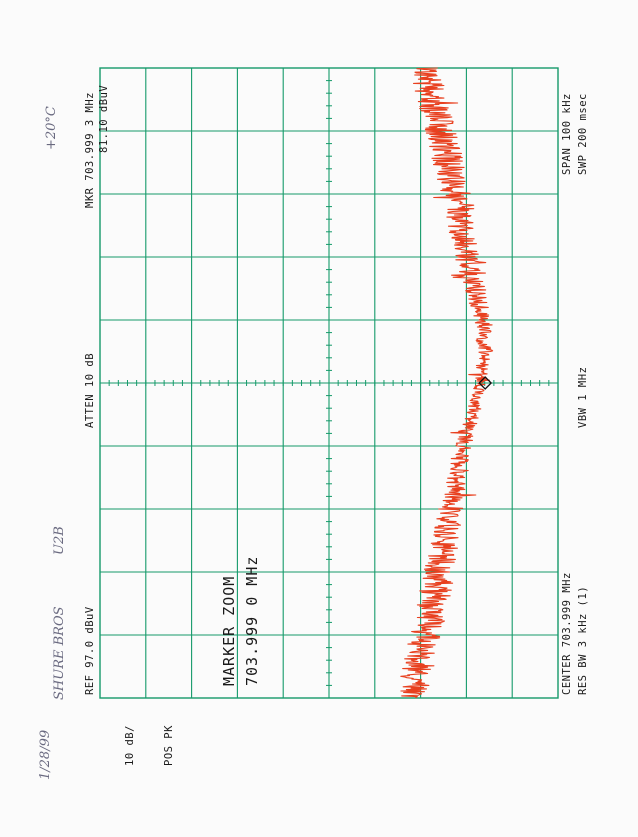 Image resolution: width=638 pixels, height=837 pixels. Describe the element at coordinates (252, 620) in the screenshot. I see `marker-zoom-frequency: 703.999 0 MHz` at that location.